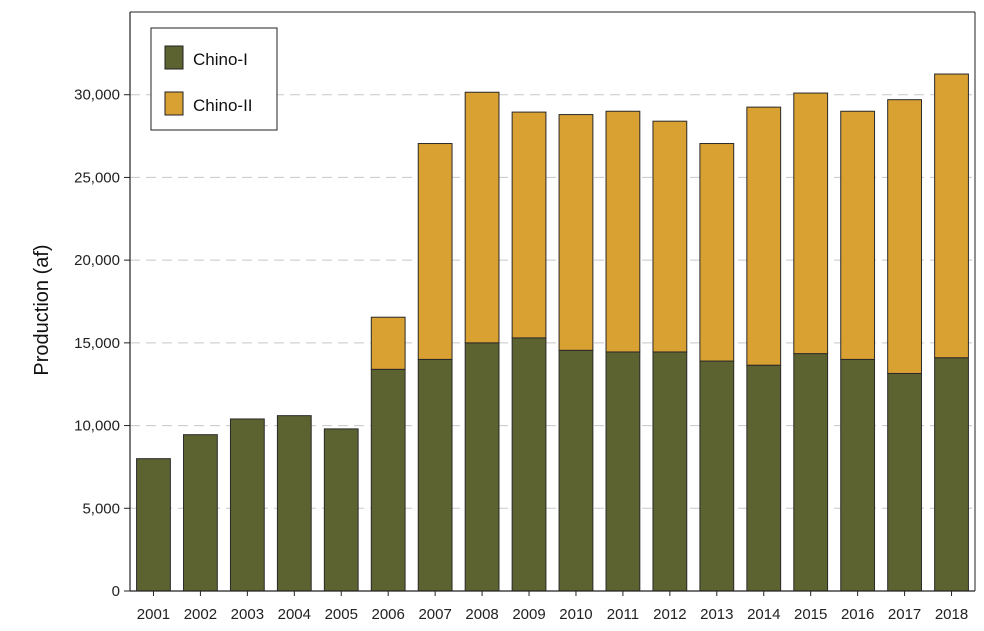 The width and height of the screenshot is (984, 631). Describe the element at coordinates (97, 426) in the screenshot. I see `y-tick-label: 10,000` at that location.